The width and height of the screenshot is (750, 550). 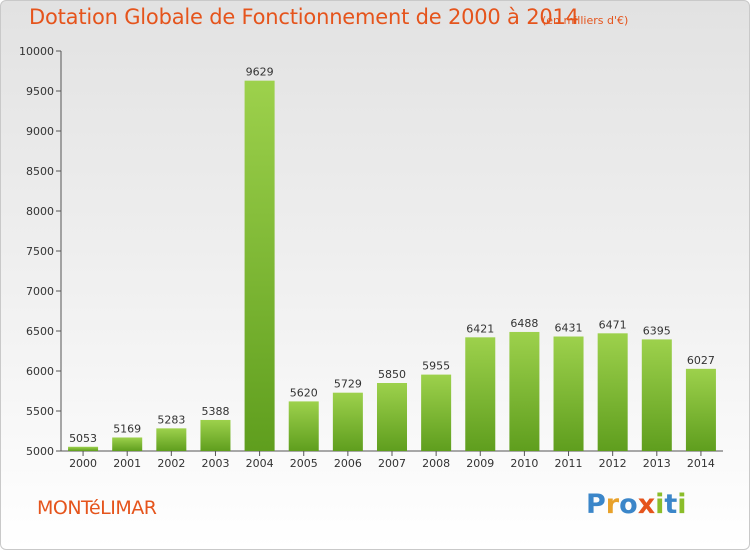 What do you see at coordinates (40, 451) in the screenshot?
I see `y-tick-label: 5000` at bounding box center [40, 451].